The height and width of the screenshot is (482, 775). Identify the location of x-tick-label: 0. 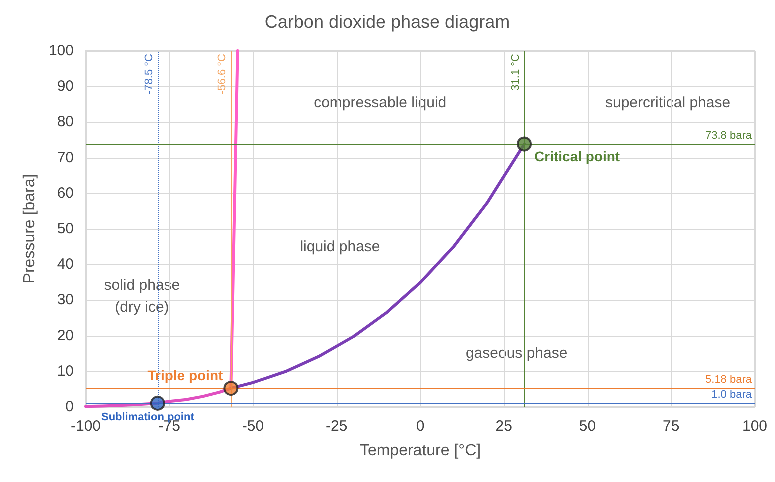
(420, 426).